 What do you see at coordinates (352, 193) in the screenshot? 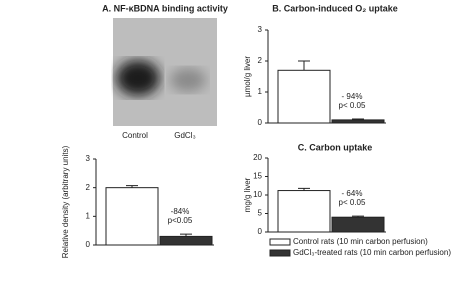
I see `annotation: - 64%` at bounding box center [352, 193].